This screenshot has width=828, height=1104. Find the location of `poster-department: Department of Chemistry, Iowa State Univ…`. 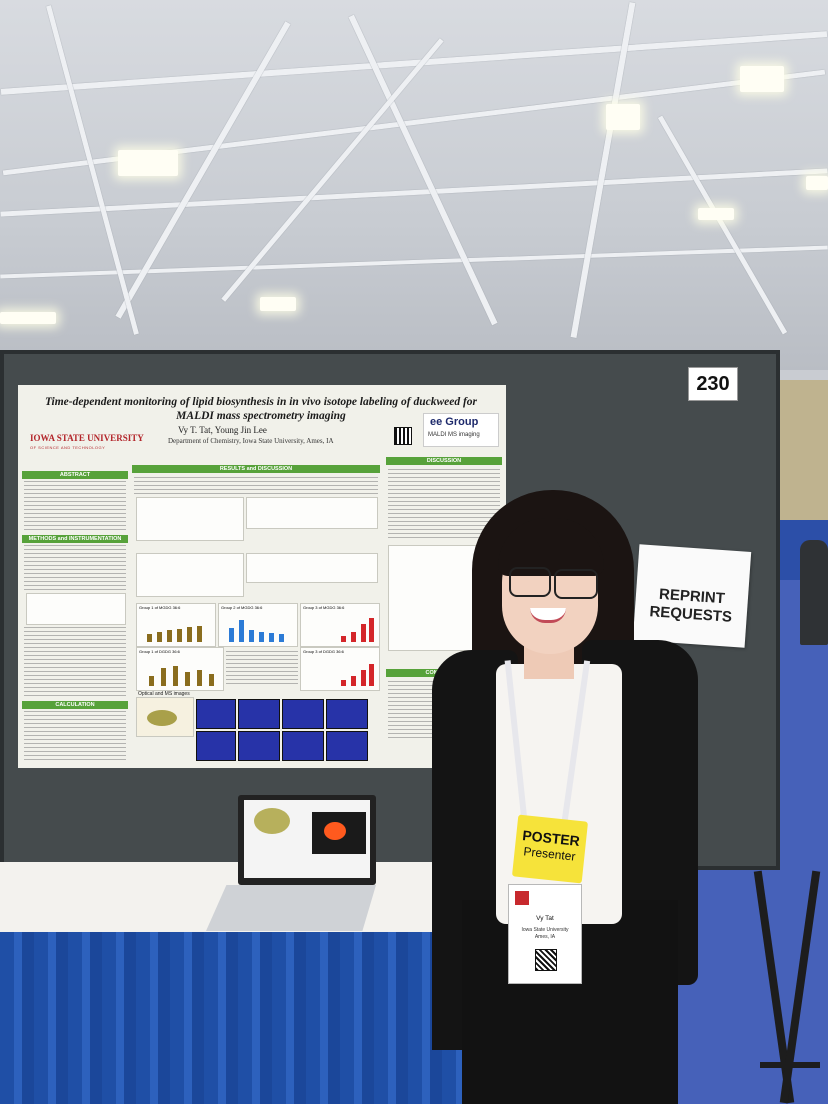

poster-department: Department of Chemistry, Iowa State Univ… is located at coordinates (251, 441).